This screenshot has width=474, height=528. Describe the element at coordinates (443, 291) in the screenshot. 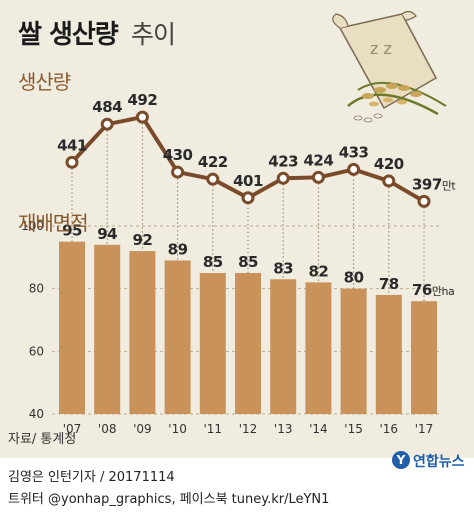

I see `bar-unit-label: 만ha` at that location.